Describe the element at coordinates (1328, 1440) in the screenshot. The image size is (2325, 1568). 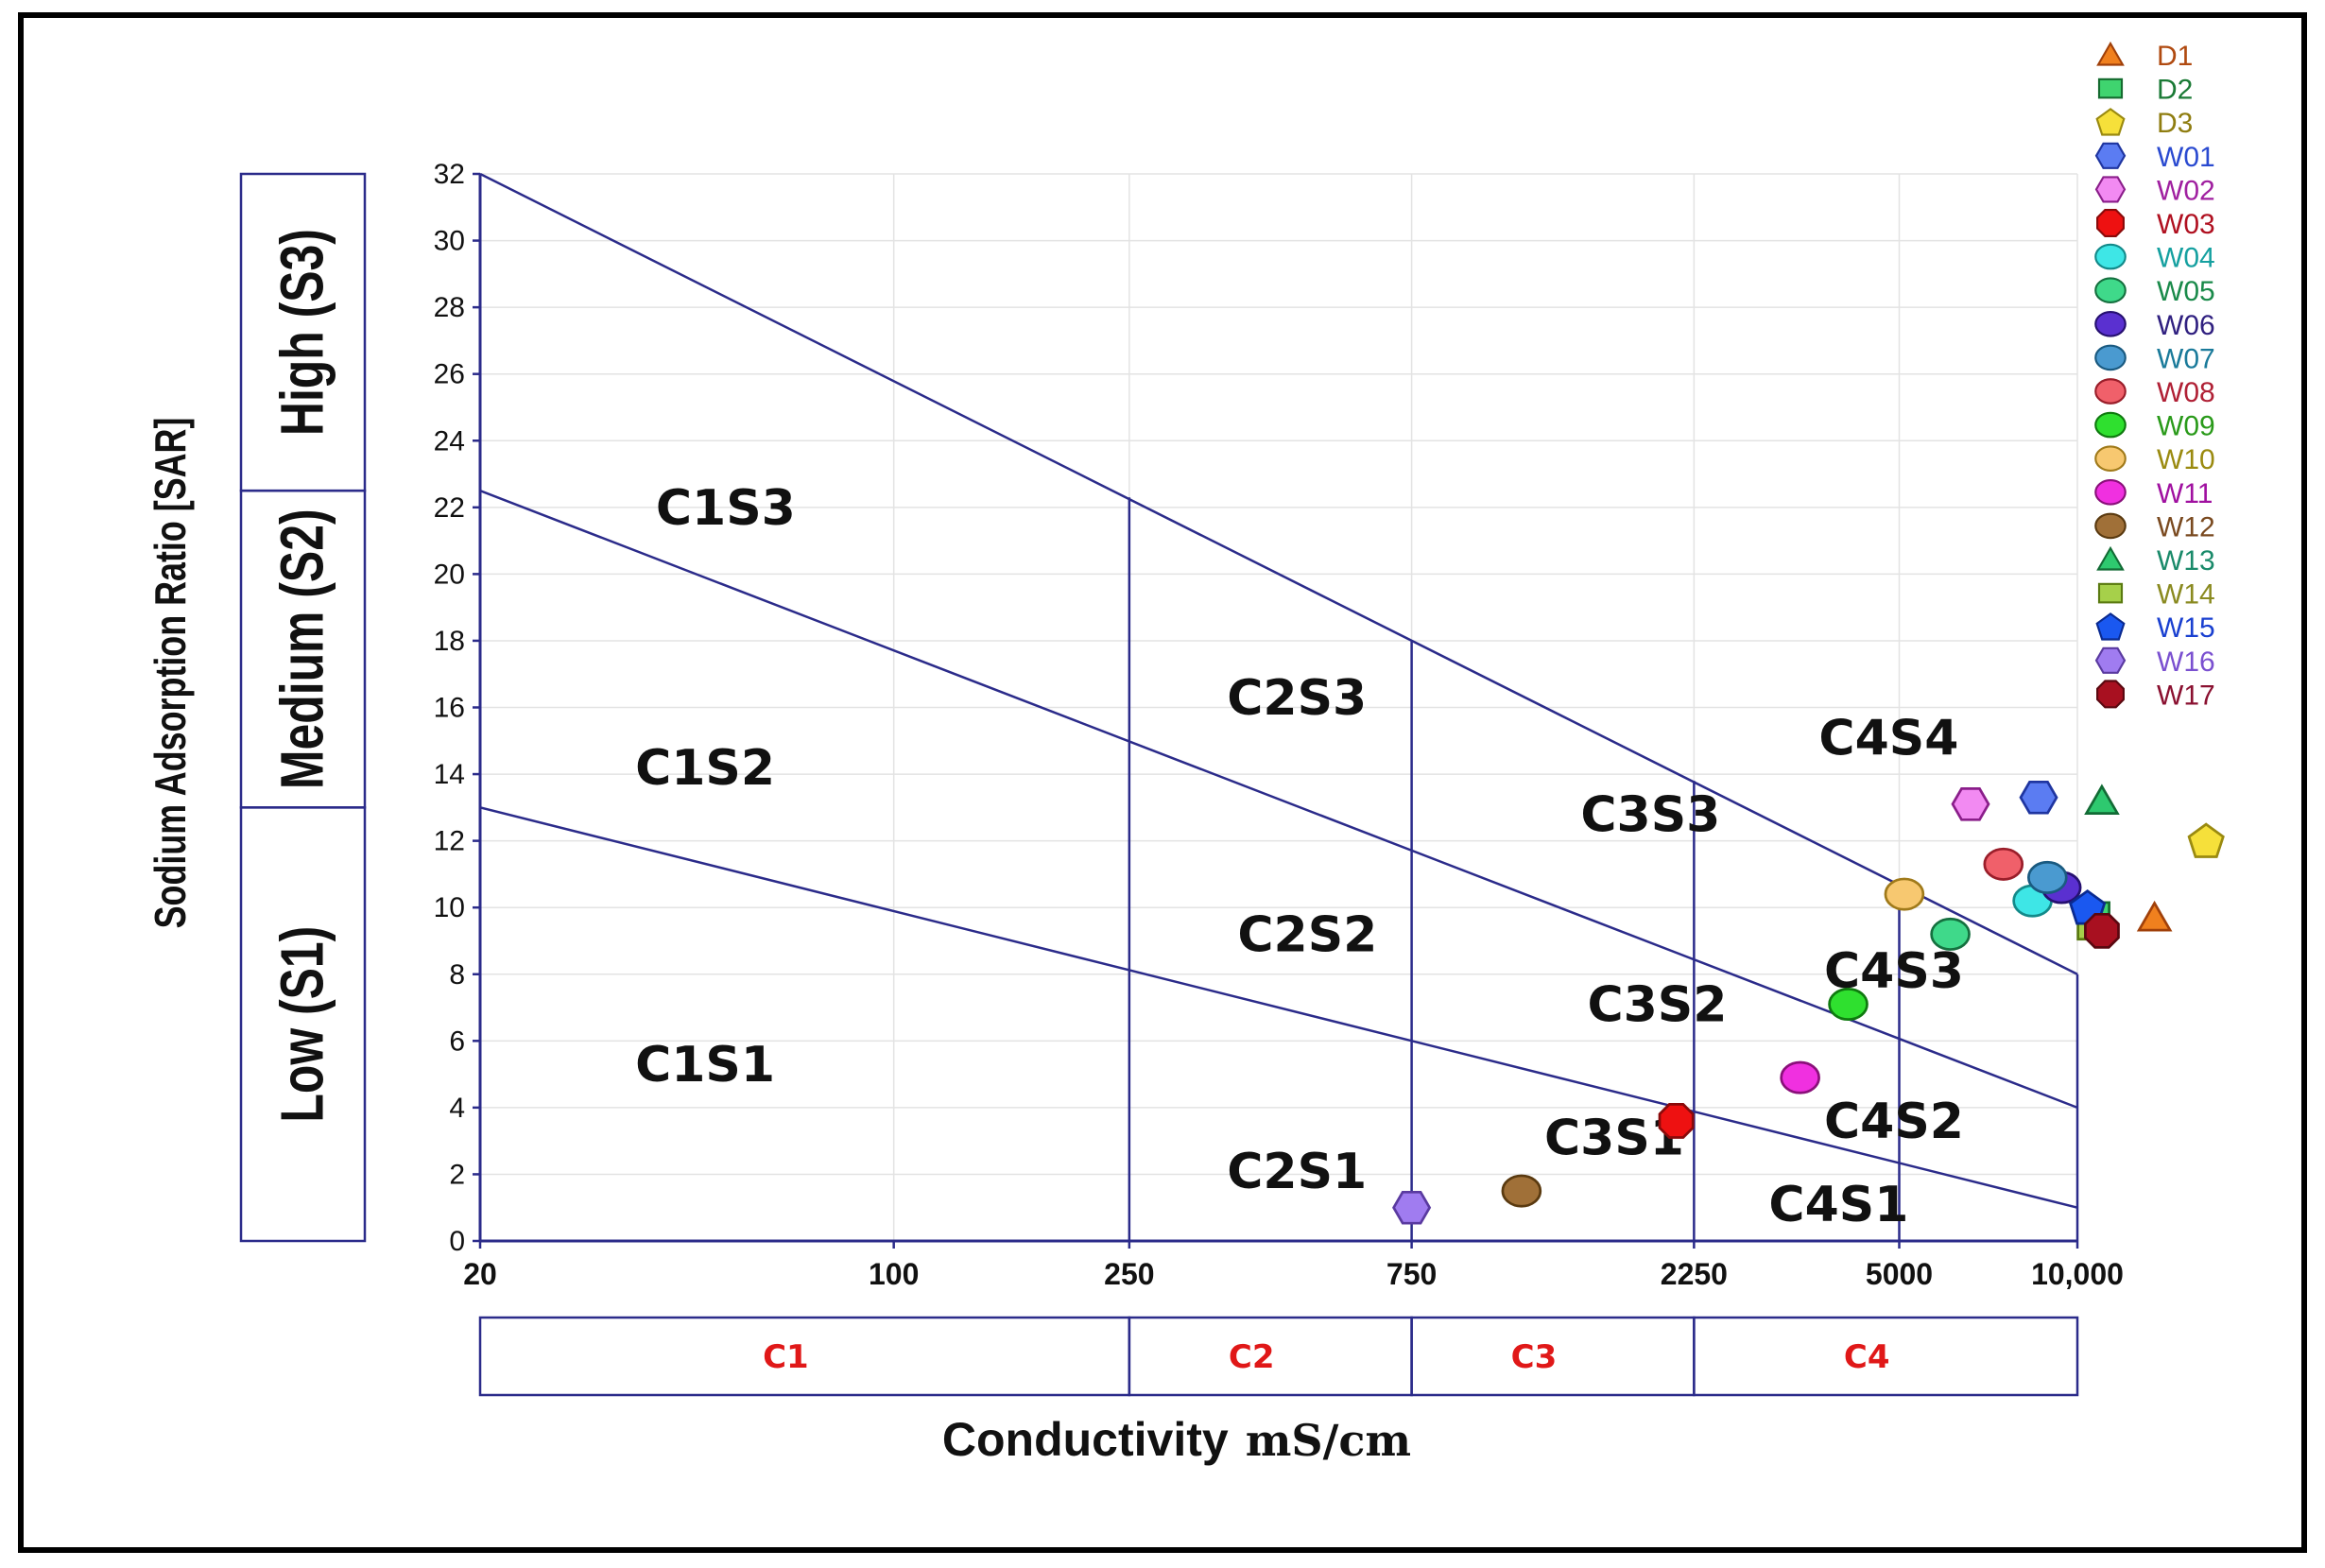
I see `x-axis-label-unit: mS/cm` at that location.